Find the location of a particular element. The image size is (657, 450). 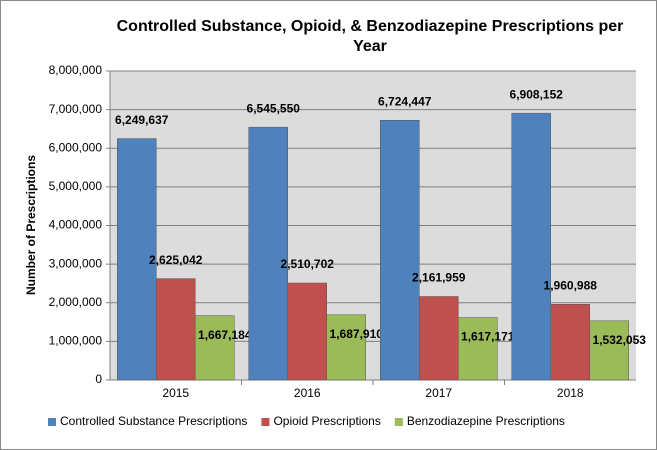

value-label: 1,687,910 is located at coordinates (357, 334).